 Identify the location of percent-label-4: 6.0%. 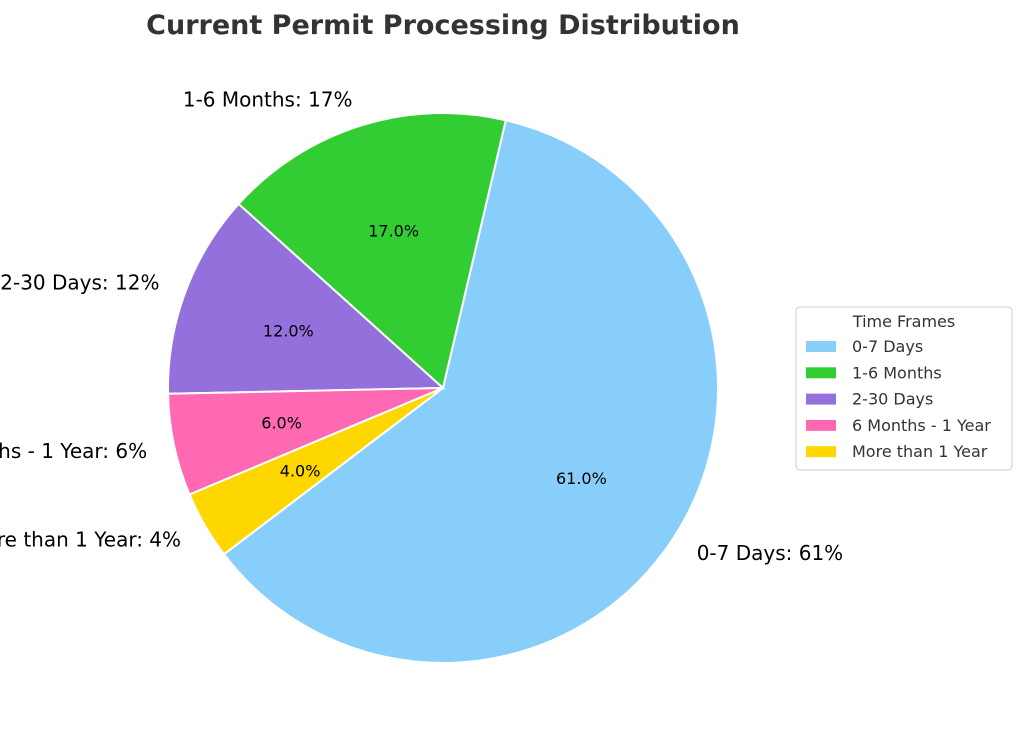
(281, 422).